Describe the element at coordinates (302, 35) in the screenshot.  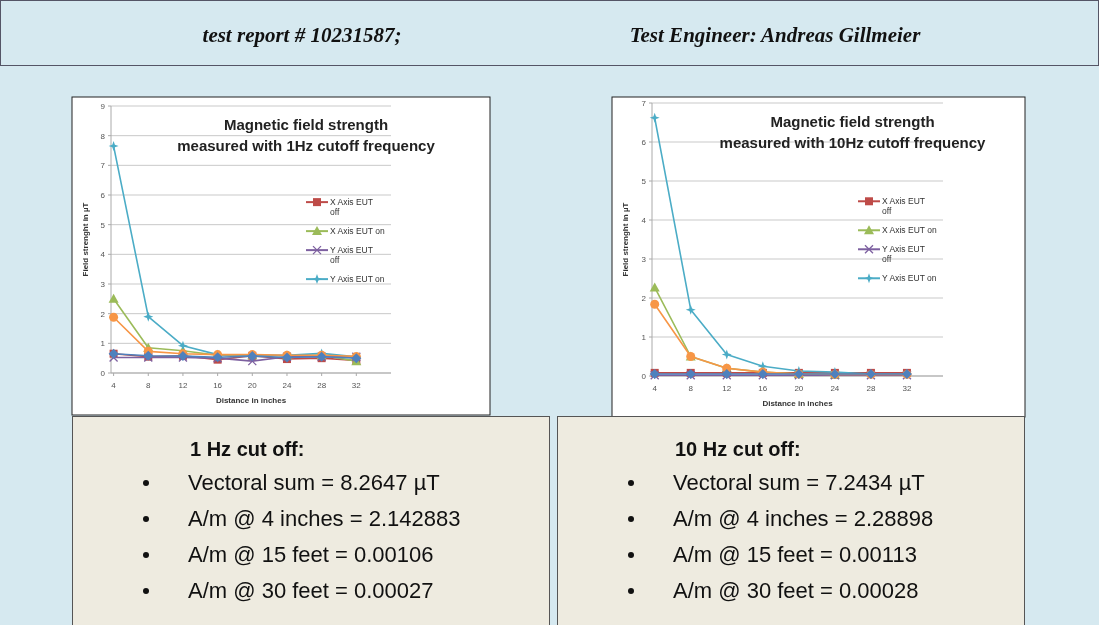
I see `text: test report # 10231587;` at that location.